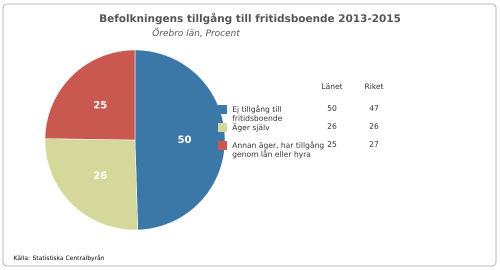 Image resolution: width=500 pixels, height=270 pixels. What do you see at coordinates (184, 139) in the screenshot?
I see `data-label: 50` at bounding box center [184, 139].